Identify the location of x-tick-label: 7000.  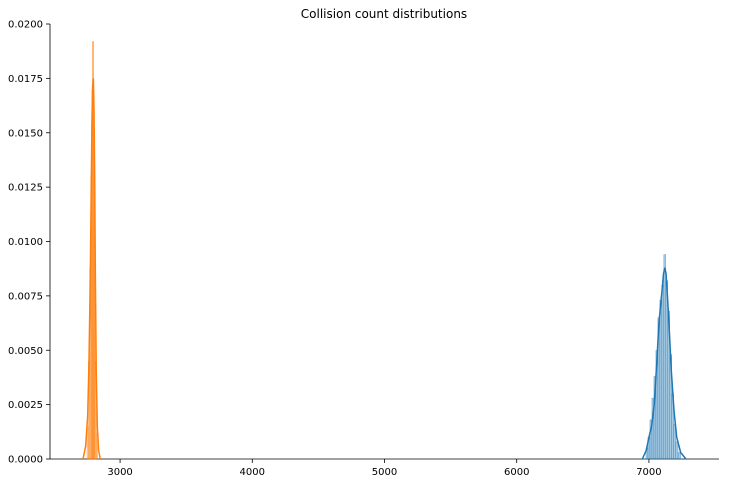
(648, 472).